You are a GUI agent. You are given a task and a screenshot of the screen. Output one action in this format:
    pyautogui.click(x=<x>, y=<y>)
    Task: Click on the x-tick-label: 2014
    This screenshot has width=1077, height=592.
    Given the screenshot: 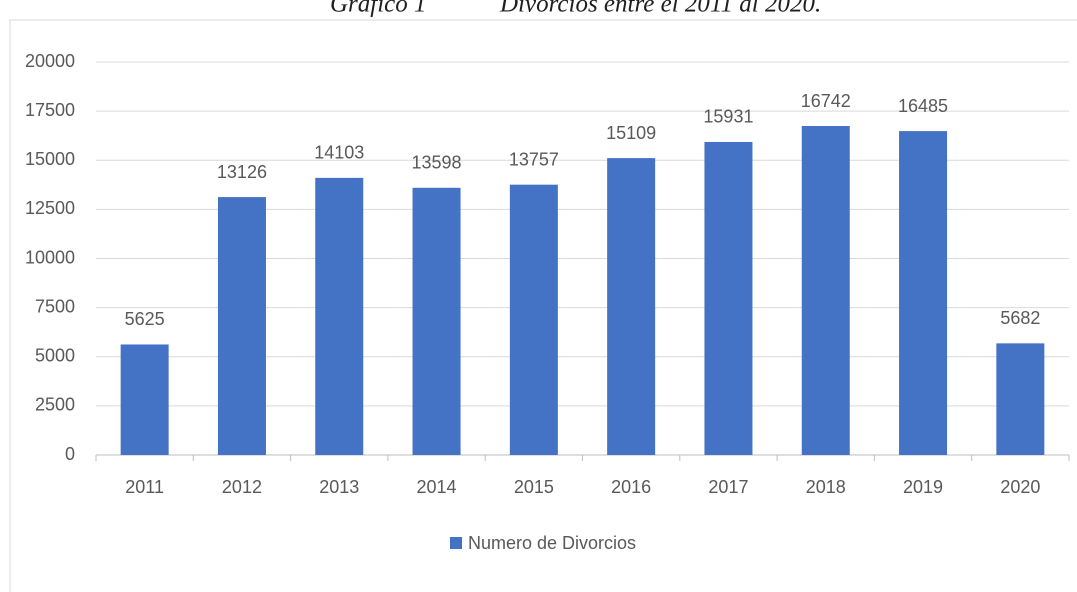 What is the action you would take?
    pyautogui.click(x=437, y=487)
    